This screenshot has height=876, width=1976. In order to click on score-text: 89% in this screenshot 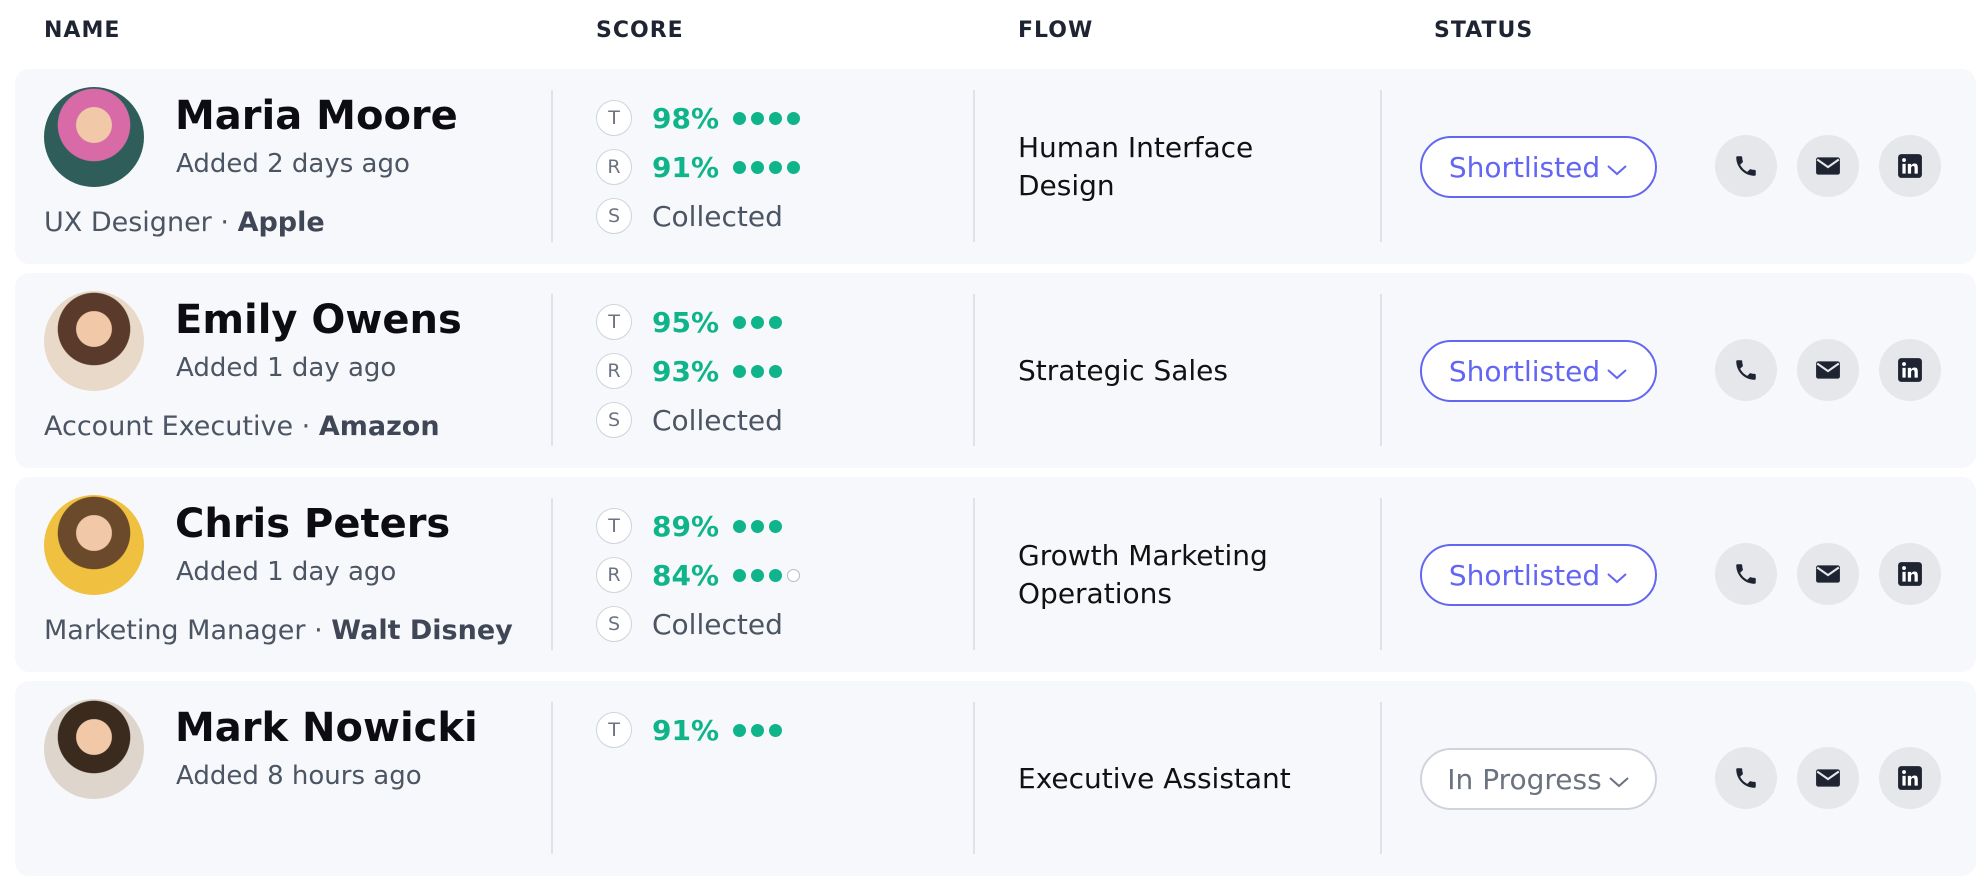, I will do `click(686, 526)`.